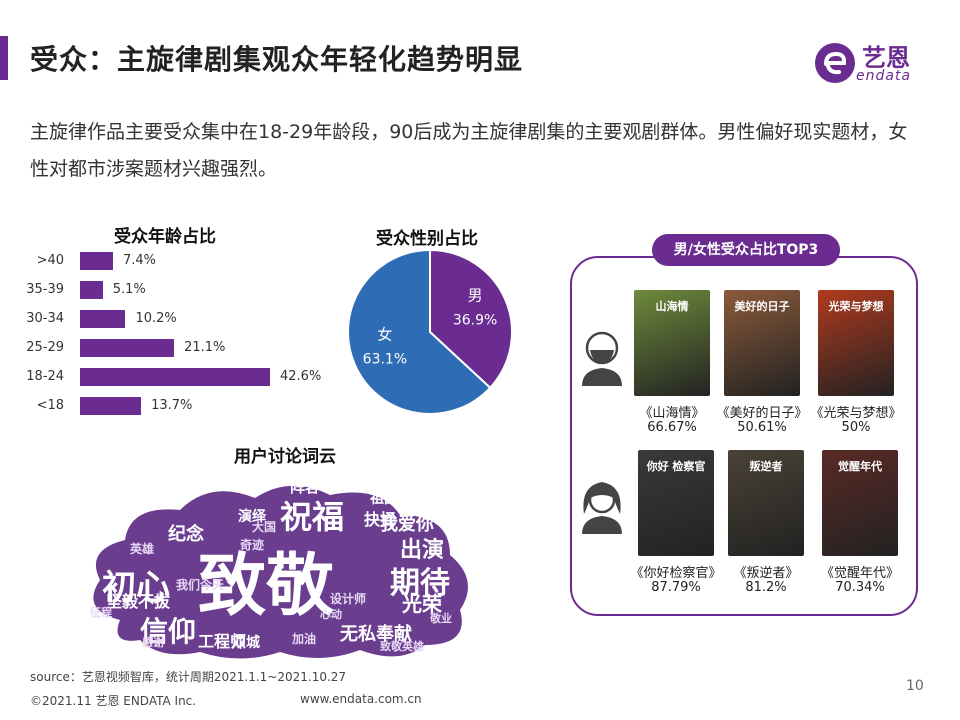  I want to click on cloud-word: 工程师, so click(222, 641).